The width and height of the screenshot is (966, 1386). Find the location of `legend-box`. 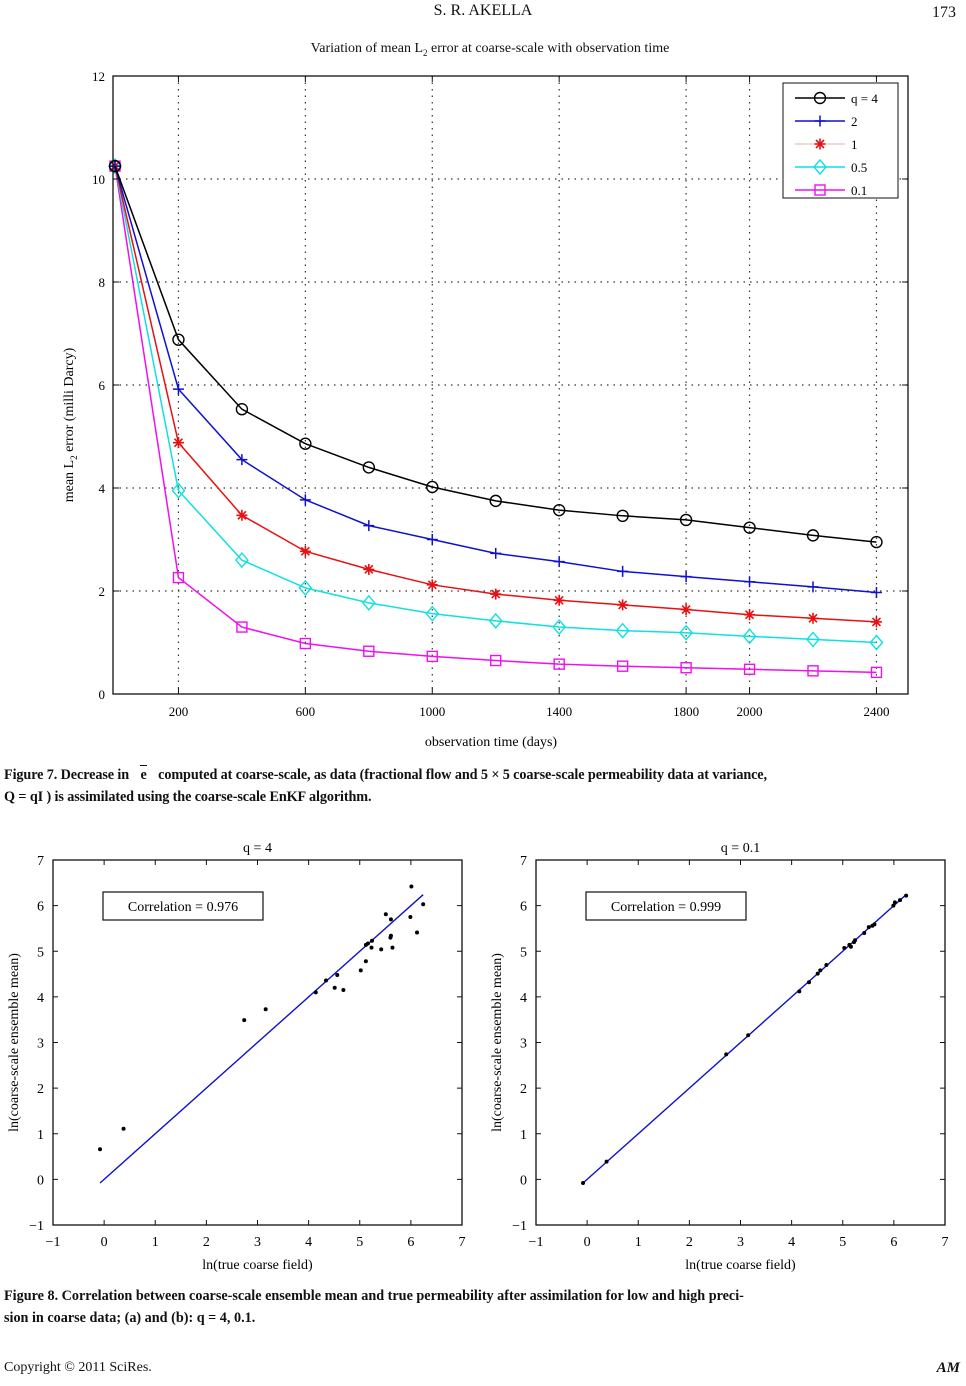

legend-box is located at coordinates (840, 140).